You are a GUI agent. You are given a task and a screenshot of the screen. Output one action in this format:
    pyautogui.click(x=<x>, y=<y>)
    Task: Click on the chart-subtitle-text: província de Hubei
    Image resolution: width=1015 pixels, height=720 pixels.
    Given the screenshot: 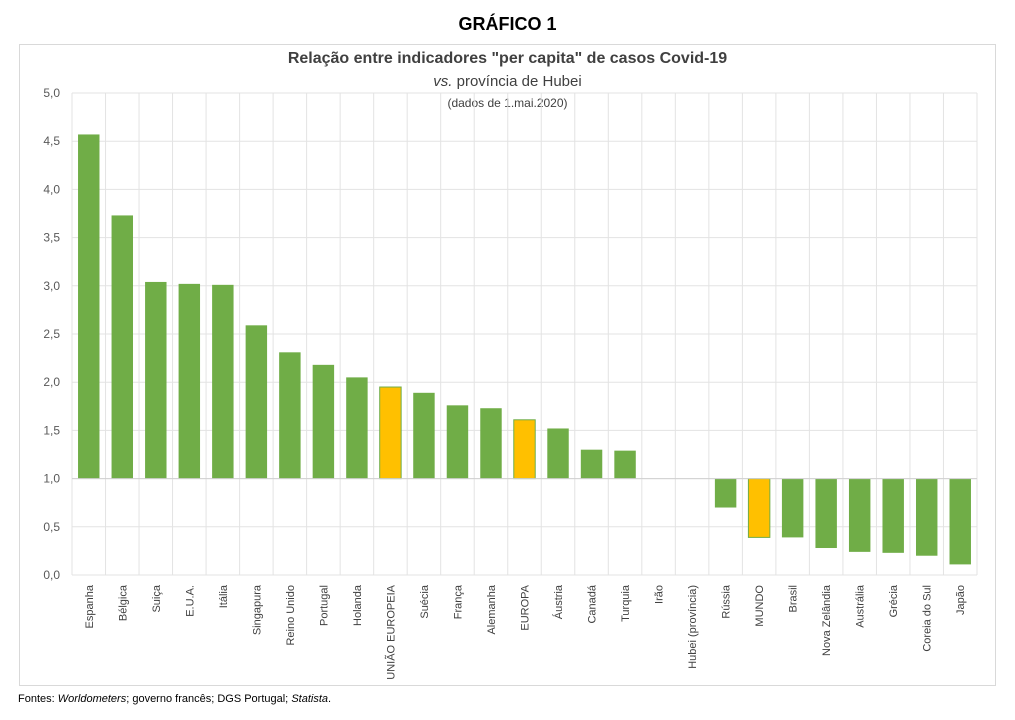 What is the action you would take?
    pyautogui.click(x=517, y=81)
    